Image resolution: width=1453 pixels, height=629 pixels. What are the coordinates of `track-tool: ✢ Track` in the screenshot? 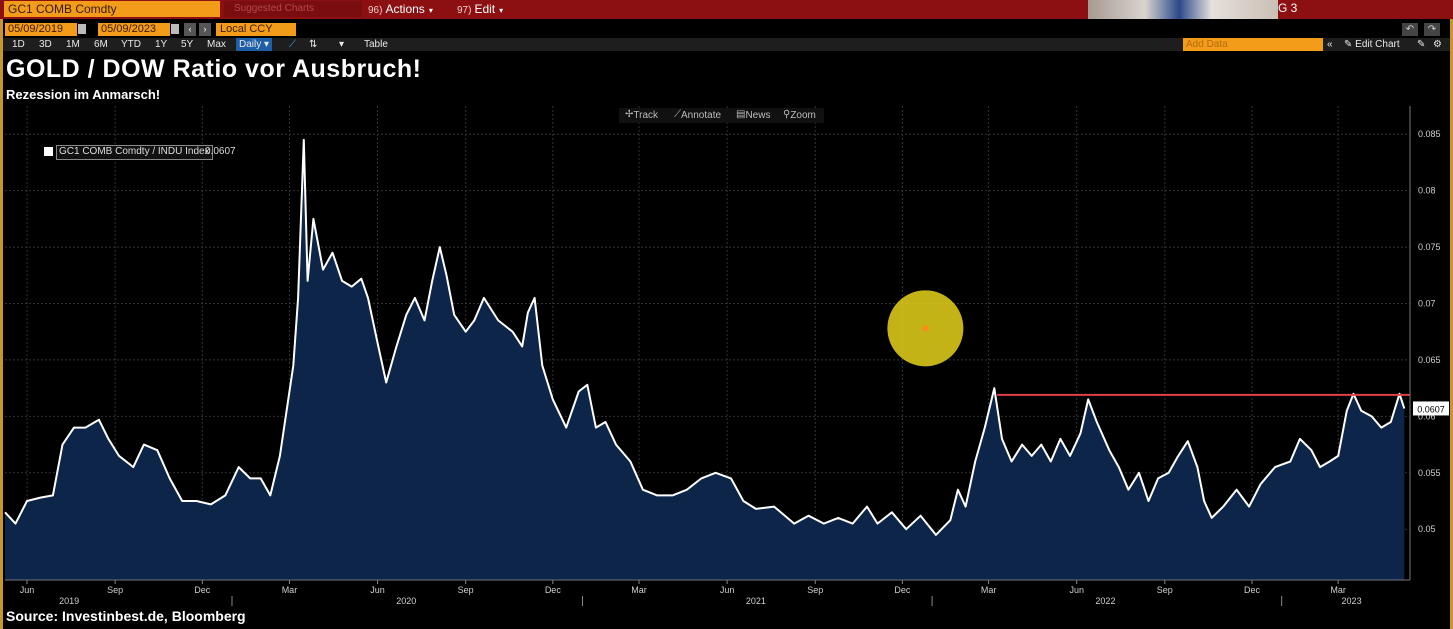 It's located at (642, 115).